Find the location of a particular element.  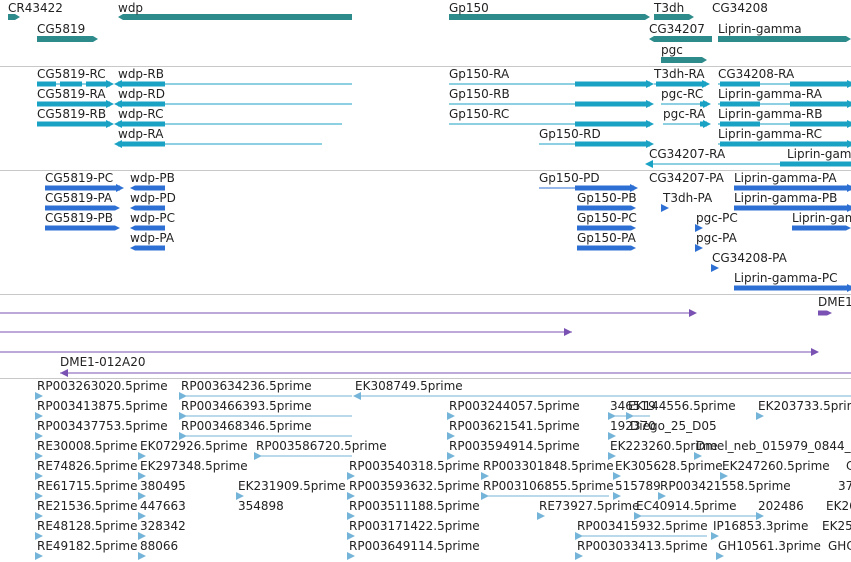

est-label: RP003301848.5prime is located at coordinates (548, 466).